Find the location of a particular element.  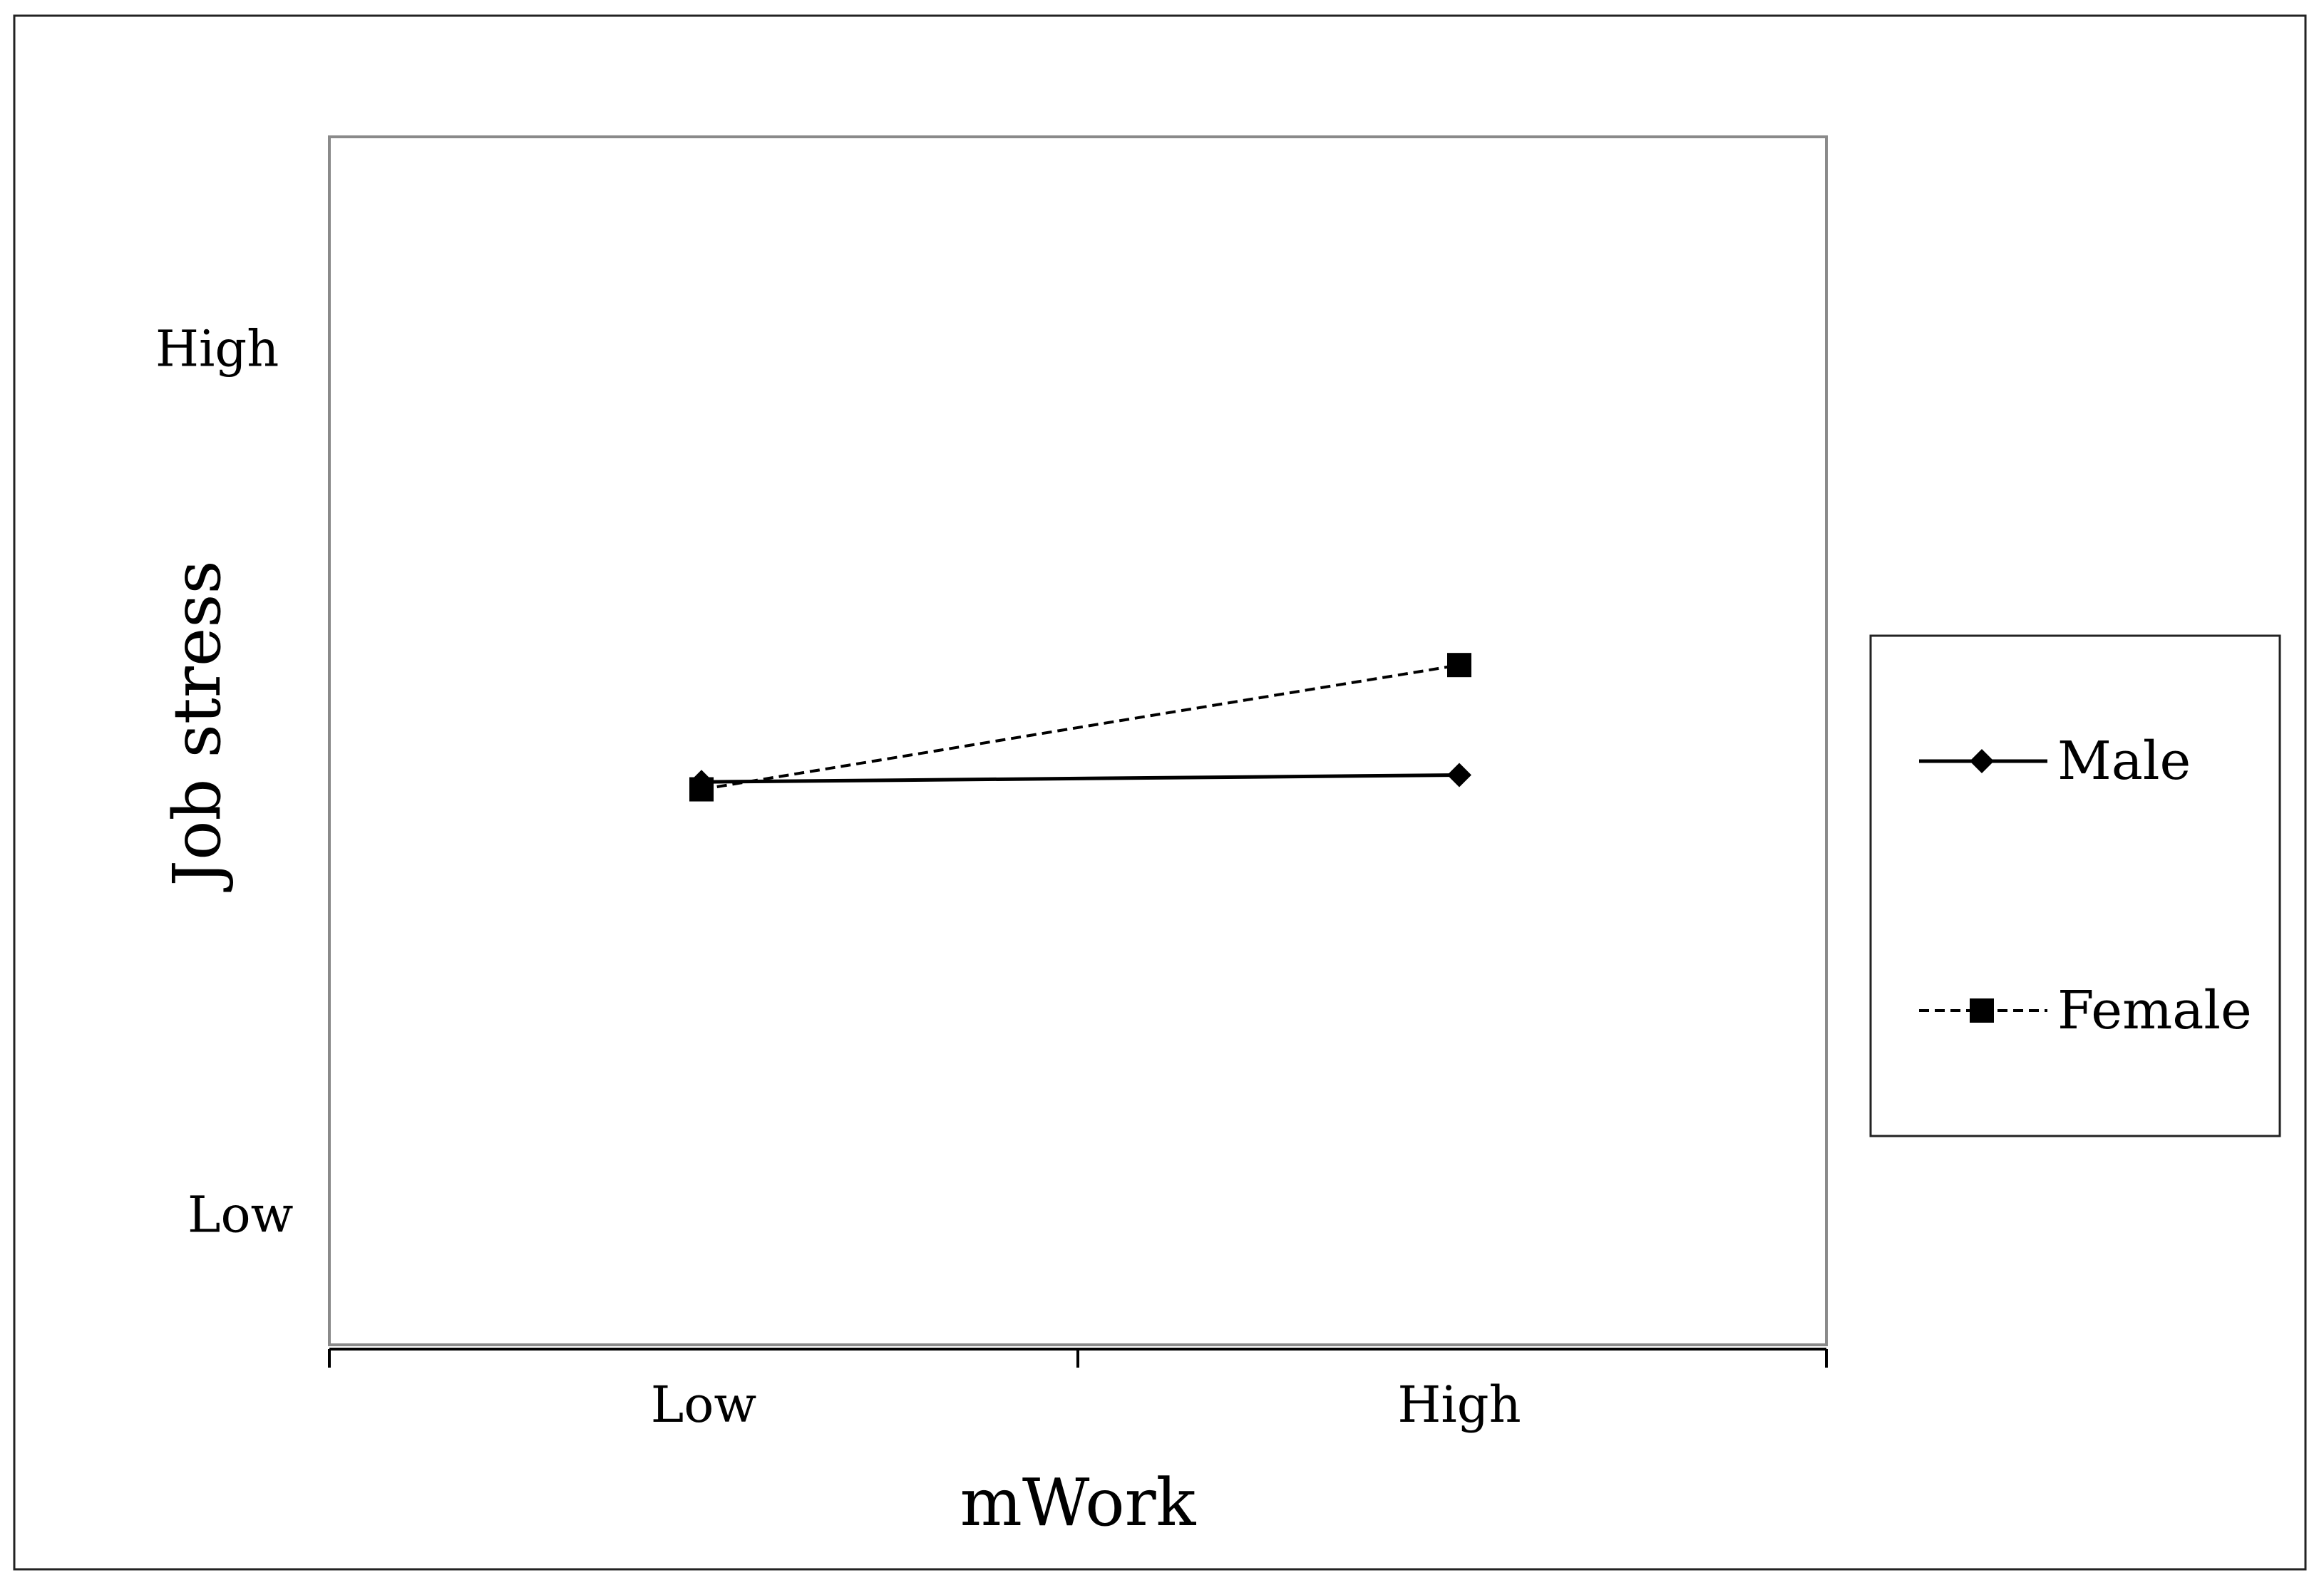

x-axis-tick-labels: Low High is located at coordinates (1086, 1404).